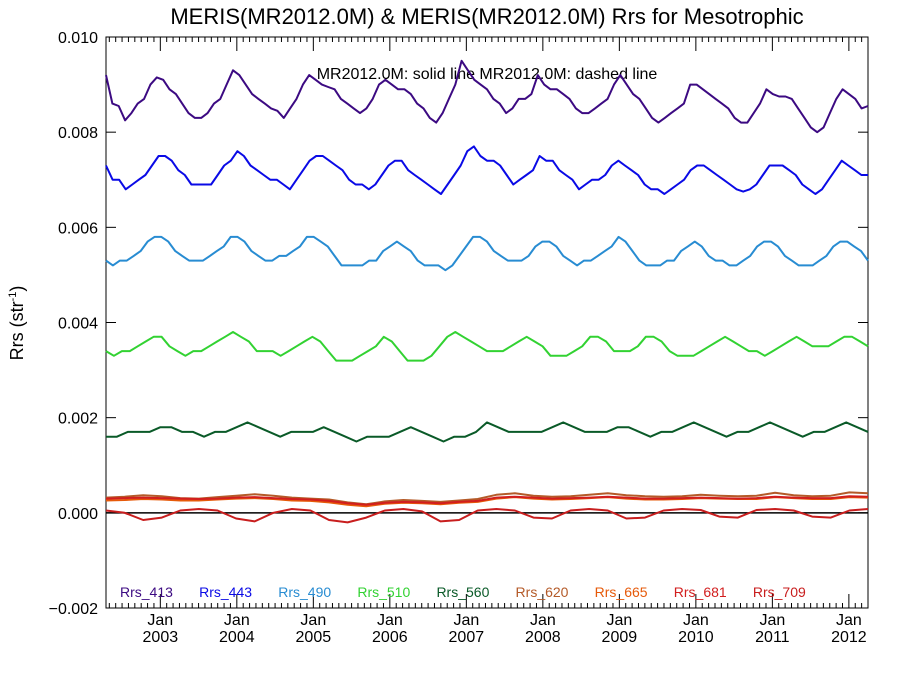  I want to click on legend-item-rrs-709: Rrs_709, so click(779, 592).